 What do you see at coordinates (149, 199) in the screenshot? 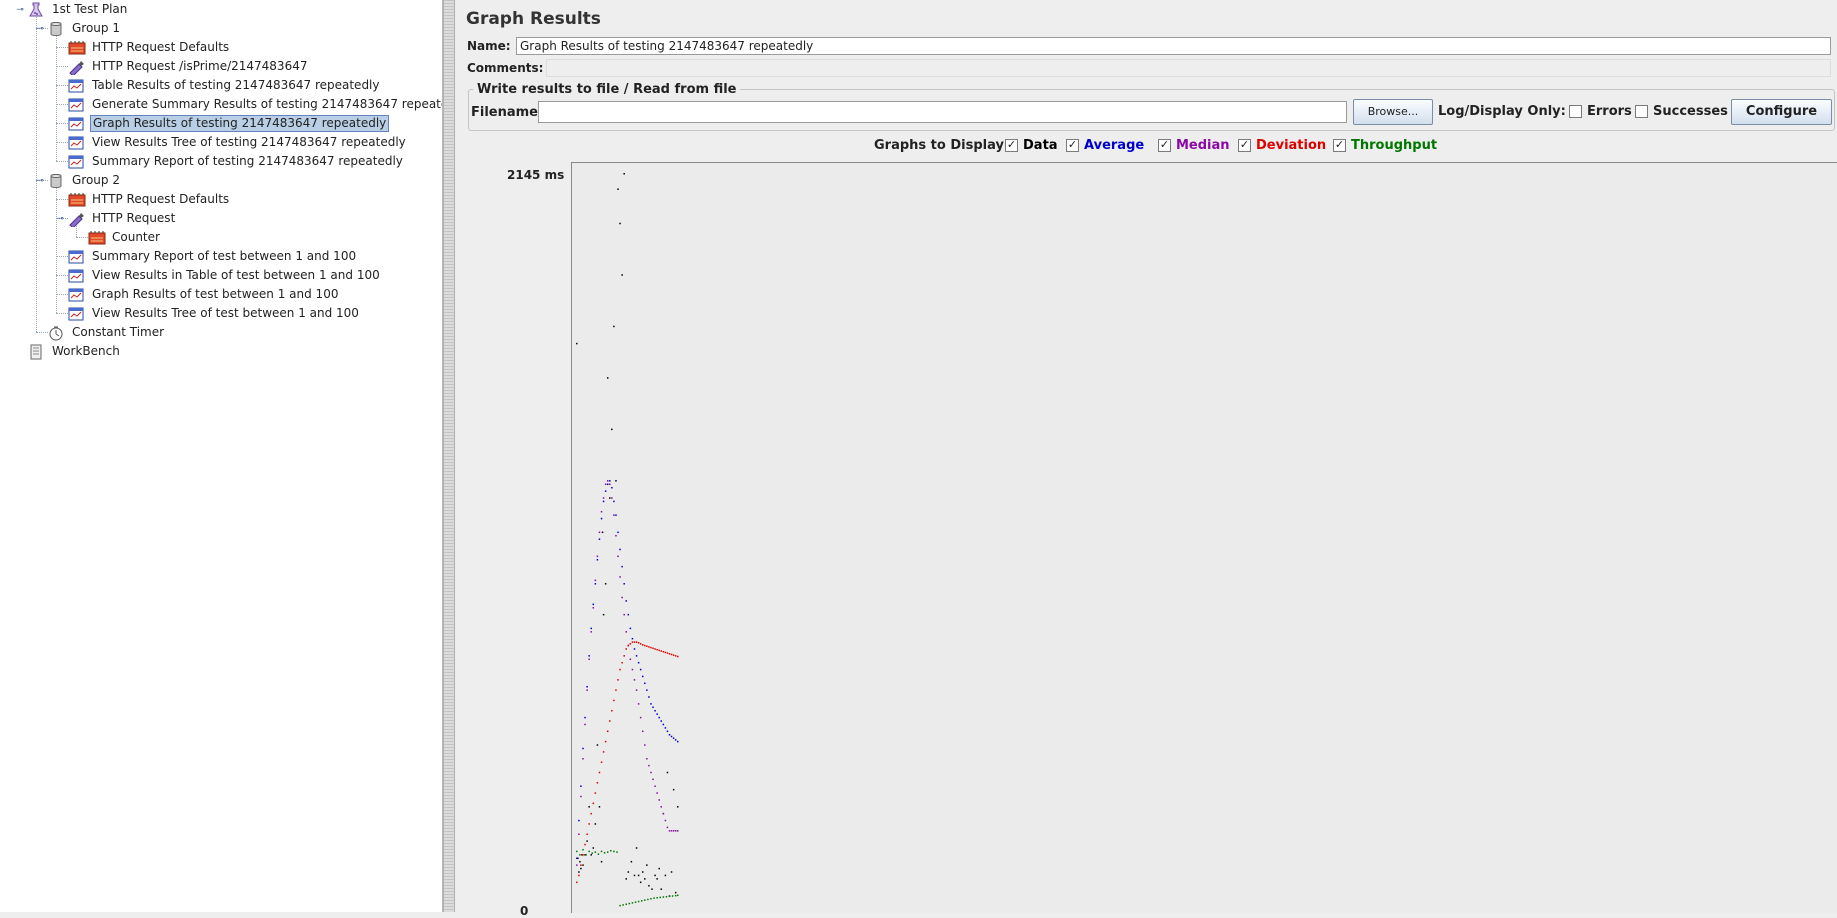
I see `tree-node-11: HTTP Request Defaults` at bounding box center [149, 199].